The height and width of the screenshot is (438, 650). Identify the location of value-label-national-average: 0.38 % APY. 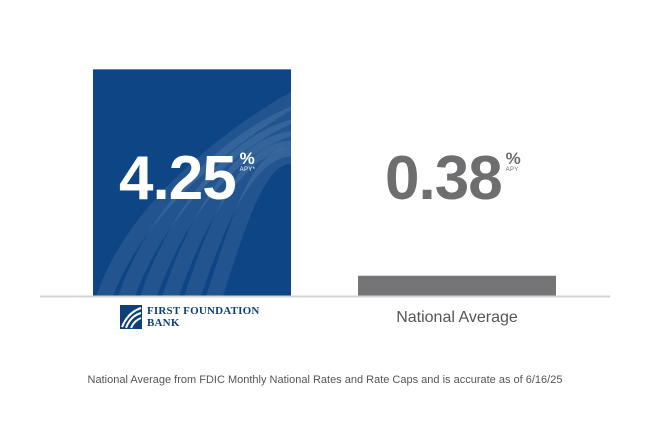
(453, 179).